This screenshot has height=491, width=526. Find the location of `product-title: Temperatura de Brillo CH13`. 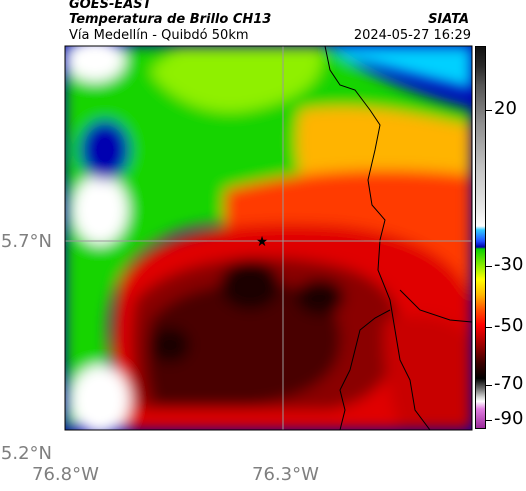

product-title: Temperatura de Brillo CH13 is located at coordinates (170, 19).